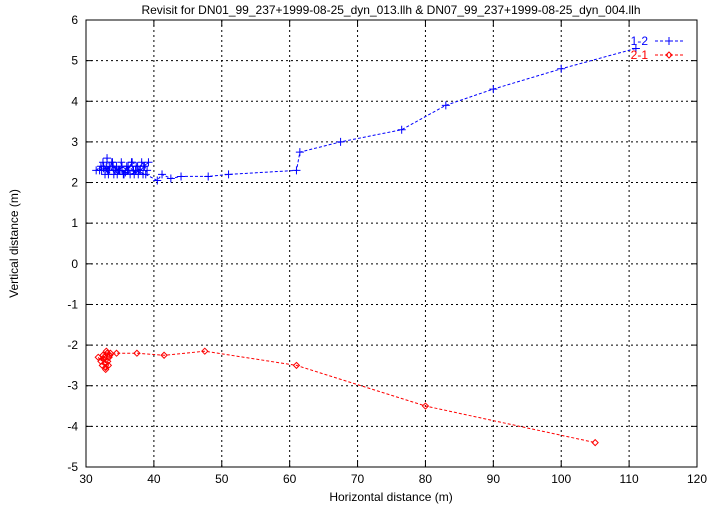 This screenshot has width=721, height=505. What do you see at coordinates (72, 345) in the screenshot?
I see `y-tick-label: -2` at bounding box center [72, 345].